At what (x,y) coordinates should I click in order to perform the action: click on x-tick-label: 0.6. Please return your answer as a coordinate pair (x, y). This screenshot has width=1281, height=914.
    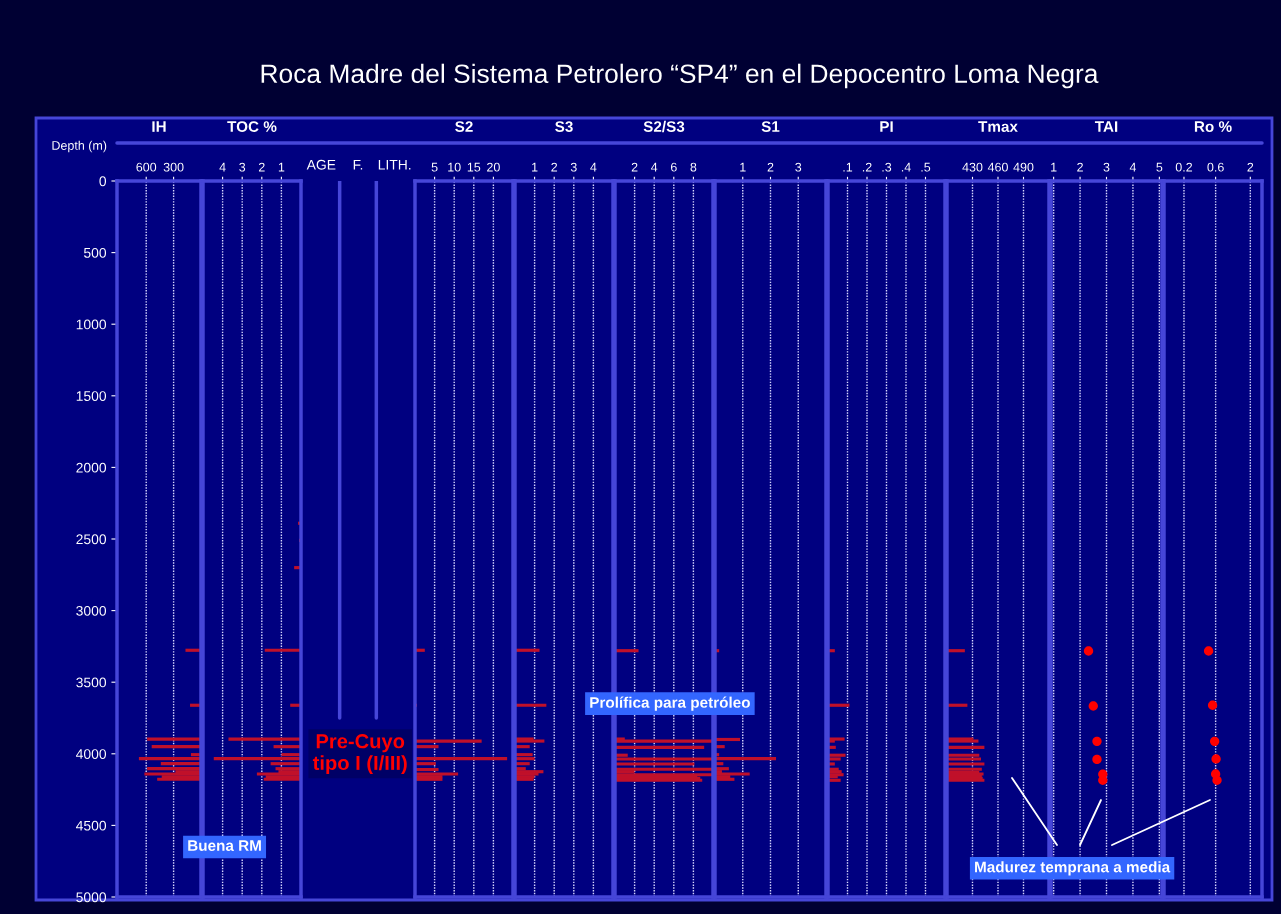
    Looking at the image, I should click on (1215, 167).